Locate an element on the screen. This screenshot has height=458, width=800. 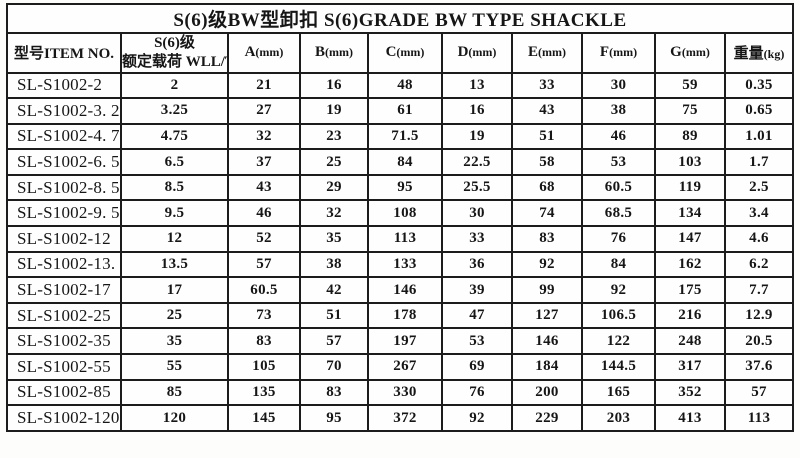
spec-value-cell: 89 is located at coordinates (690, 136).